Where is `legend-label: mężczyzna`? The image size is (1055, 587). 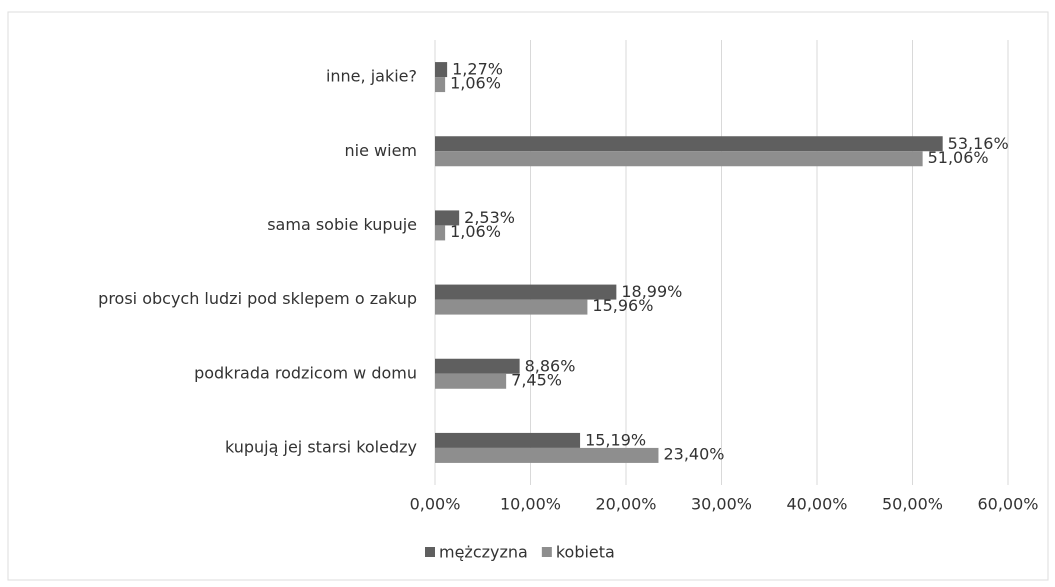 legend-label: mężczyzna is located at coordinates (483, 552).